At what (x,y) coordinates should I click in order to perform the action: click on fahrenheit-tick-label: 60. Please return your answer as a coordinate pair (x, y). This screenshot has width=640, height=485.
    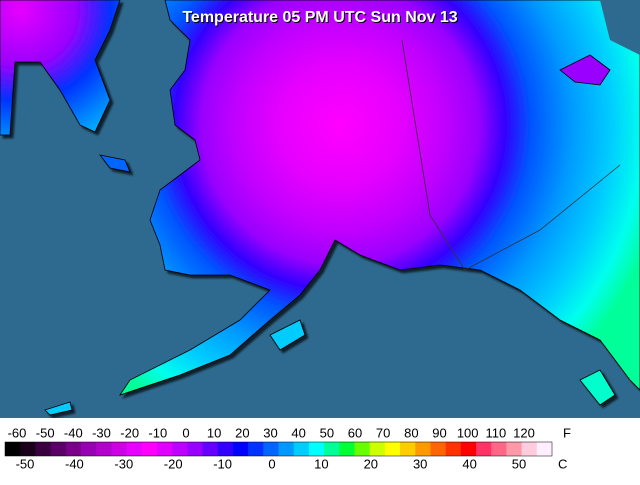
    Looking at the image, I should click on (355, 432).